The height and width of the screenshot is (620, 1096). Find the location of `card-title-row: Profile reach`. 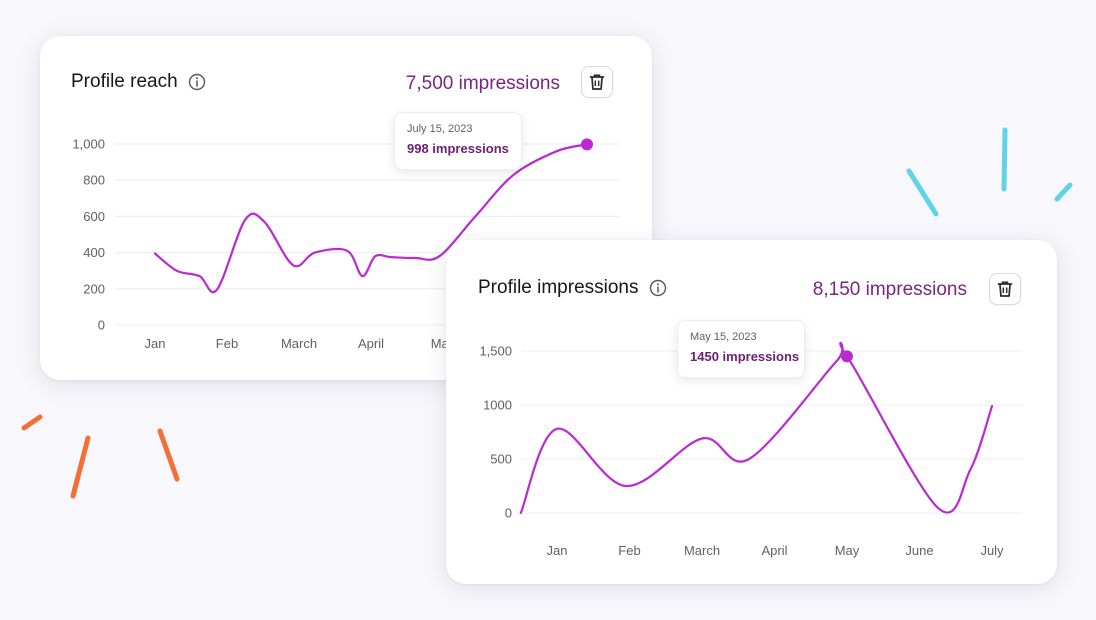

card-title-row: Profile reach is located at coordinates (138, 82).